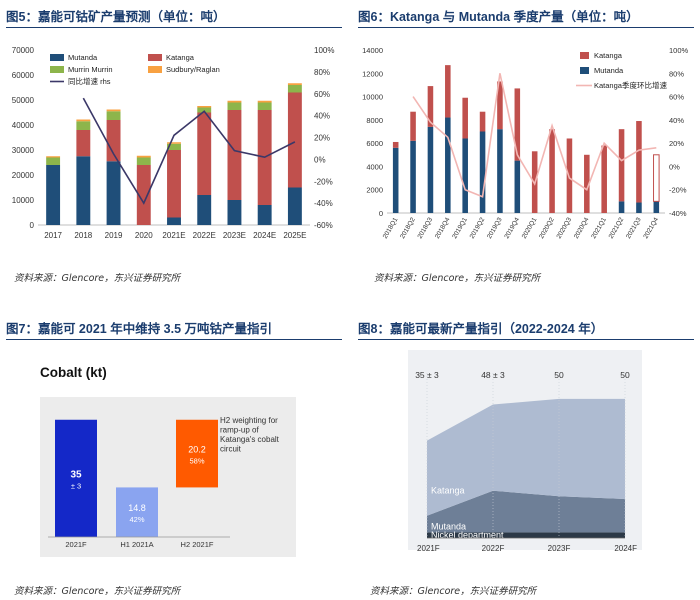 Image resolution: width=700 pixels, height=600 pixels. Describe the element at coordinates (73, 372) in the screenshot. I see `fig7-chart-title: Cobalt (kt)` at that location.